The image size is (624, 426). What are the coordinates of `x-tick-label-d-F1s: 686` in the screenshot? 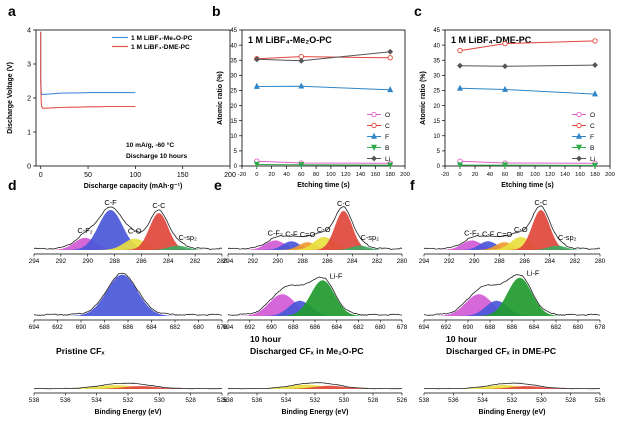 It's located at (128, 327).